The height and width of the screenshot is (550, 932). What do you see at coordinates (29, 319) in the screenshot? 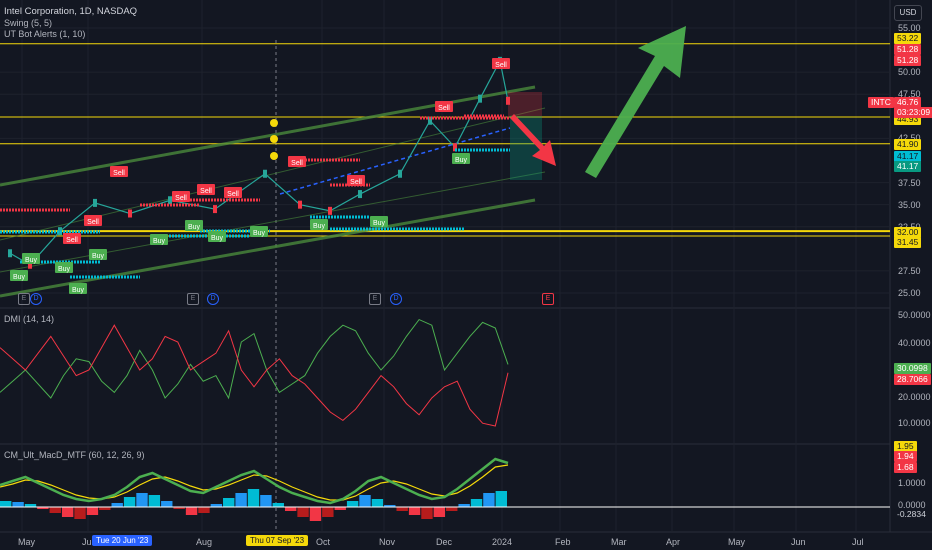
I see `dmi-title: DMI (14, 14)` at bounding box center [29, 319].